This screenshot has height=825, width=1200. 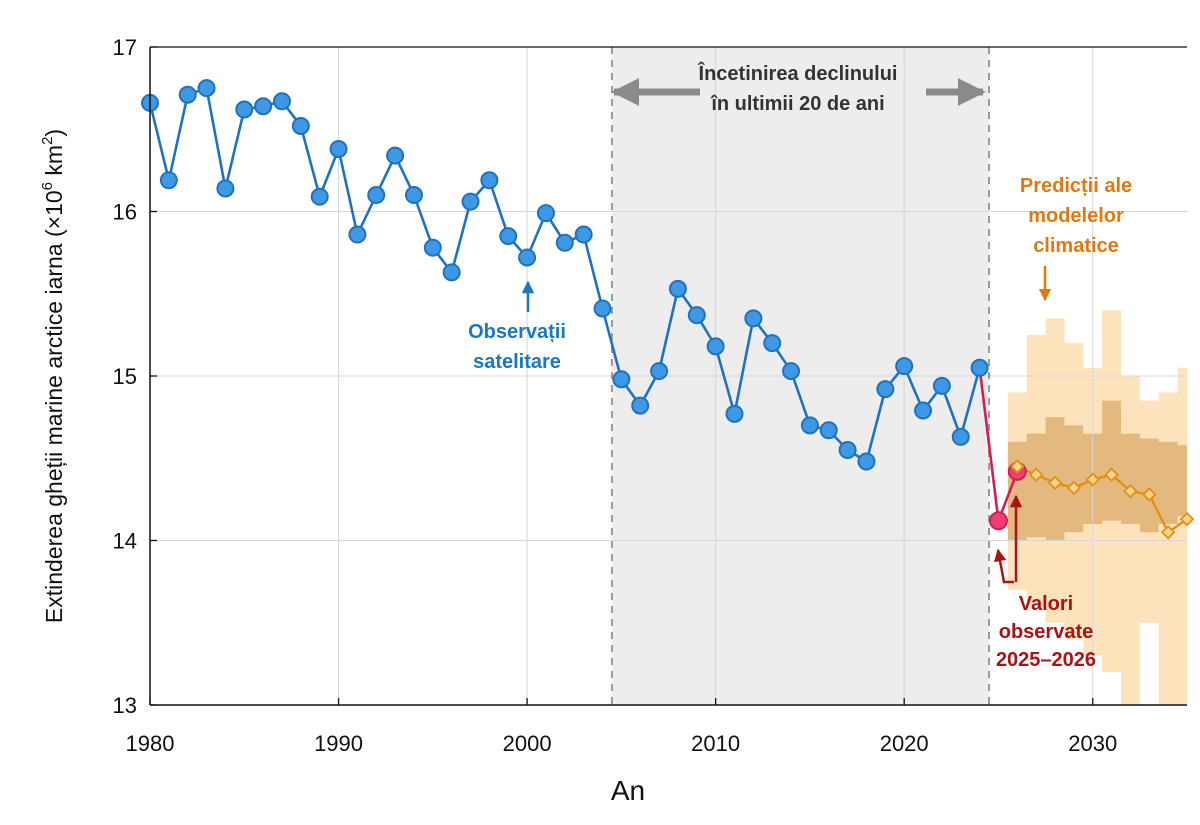 What do you see at coordinates (47, 186) in the screenshot?
I see `y-axis-label-exp6: 6` at bounding box center [47, 186].